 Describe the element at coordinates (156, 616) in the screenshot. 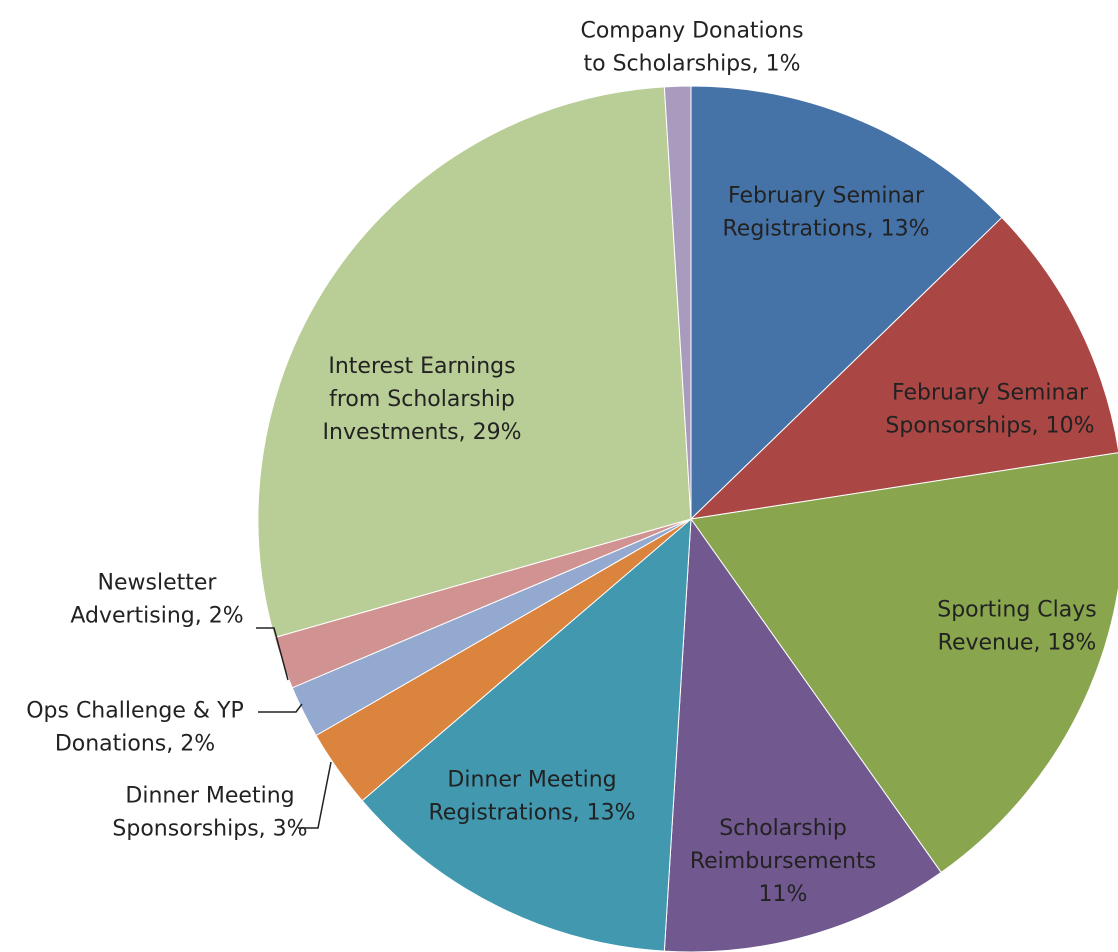

I see `data-label-line: Advertising, 2%` at that location.